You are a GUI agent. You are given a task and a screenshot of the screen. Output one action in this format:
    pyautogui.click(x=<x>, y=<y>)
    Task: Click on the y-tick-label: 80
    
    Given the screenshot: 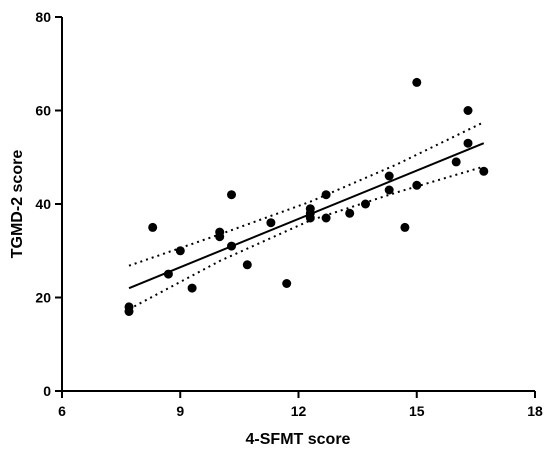 What is the action you would take?
    pyautogui.click(x=43, y=17)
    